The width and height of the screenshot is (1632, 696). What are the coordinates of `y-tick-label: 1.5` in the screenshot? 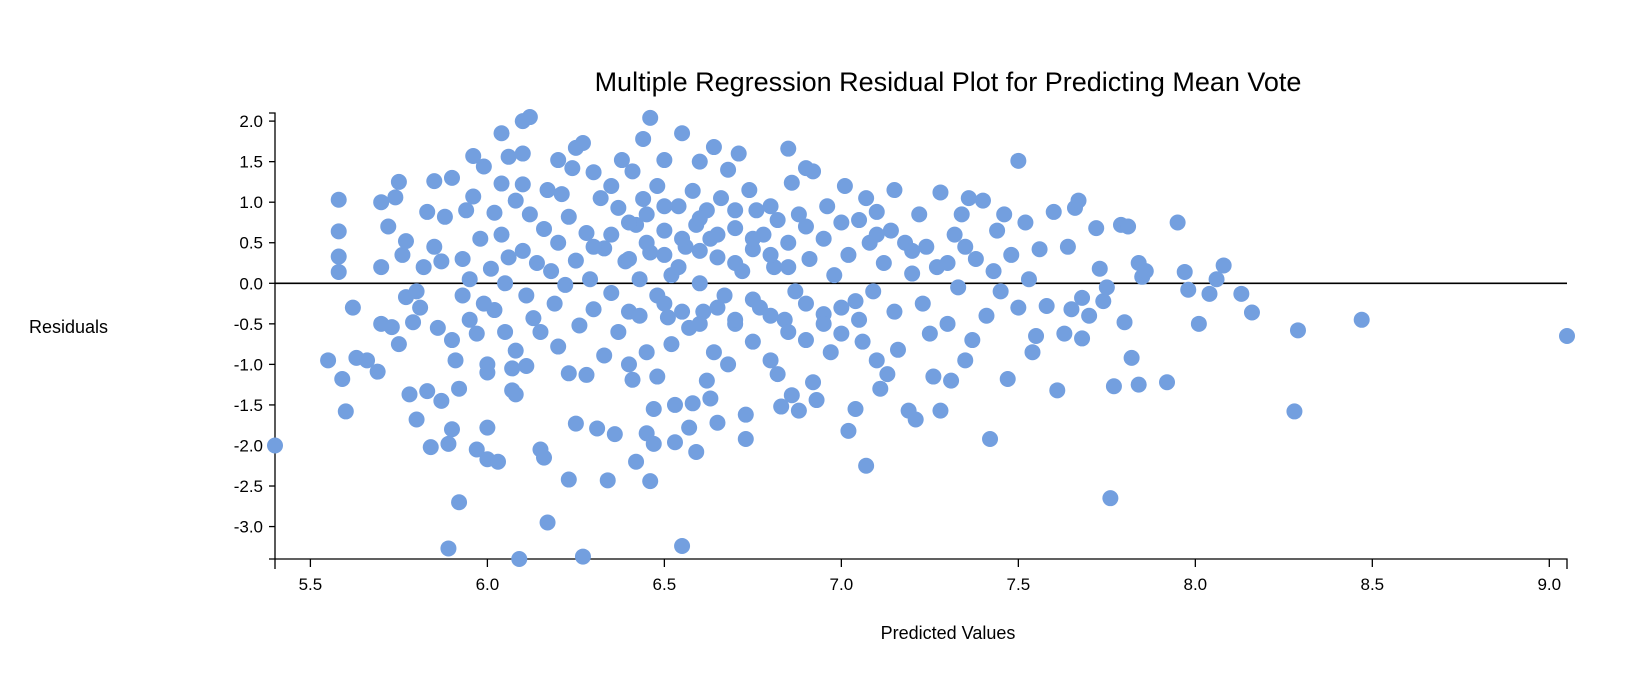 It's located at (251, 162).